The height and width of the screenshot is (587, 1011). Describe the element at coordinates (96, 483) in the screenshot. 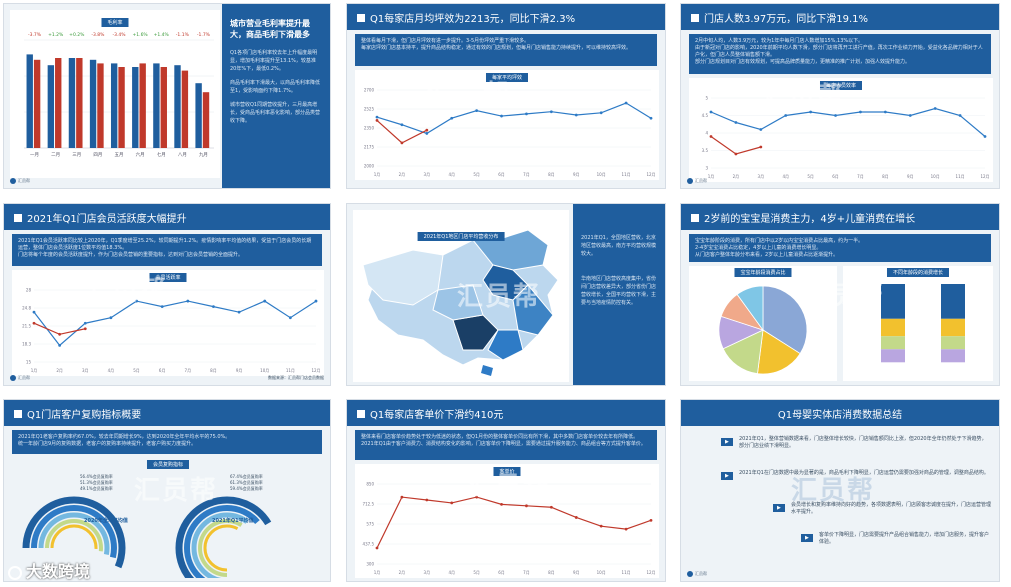

I see `left-legend: 56.4%会员复购率 51.3%会员复购率 49.1%会员复购率` at that location.